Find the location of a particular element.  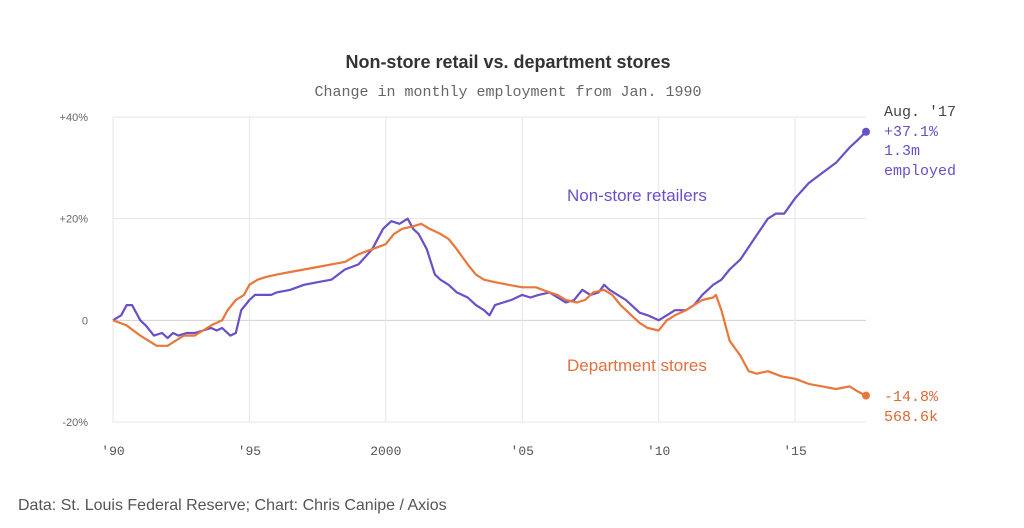

y-tick-label: +40% is located at coordinates (74, 118).